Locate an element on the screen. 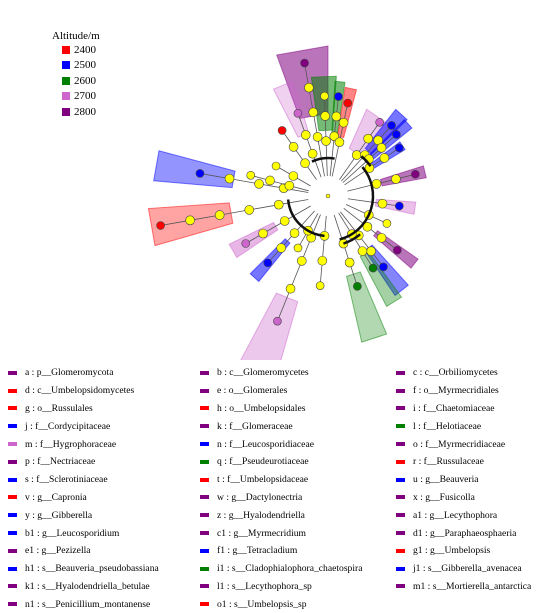 This screenshot has width=550, height=613. taxon-label: k1 : s__Hyalodendriella_betulae is located at coordinates (87, 586).